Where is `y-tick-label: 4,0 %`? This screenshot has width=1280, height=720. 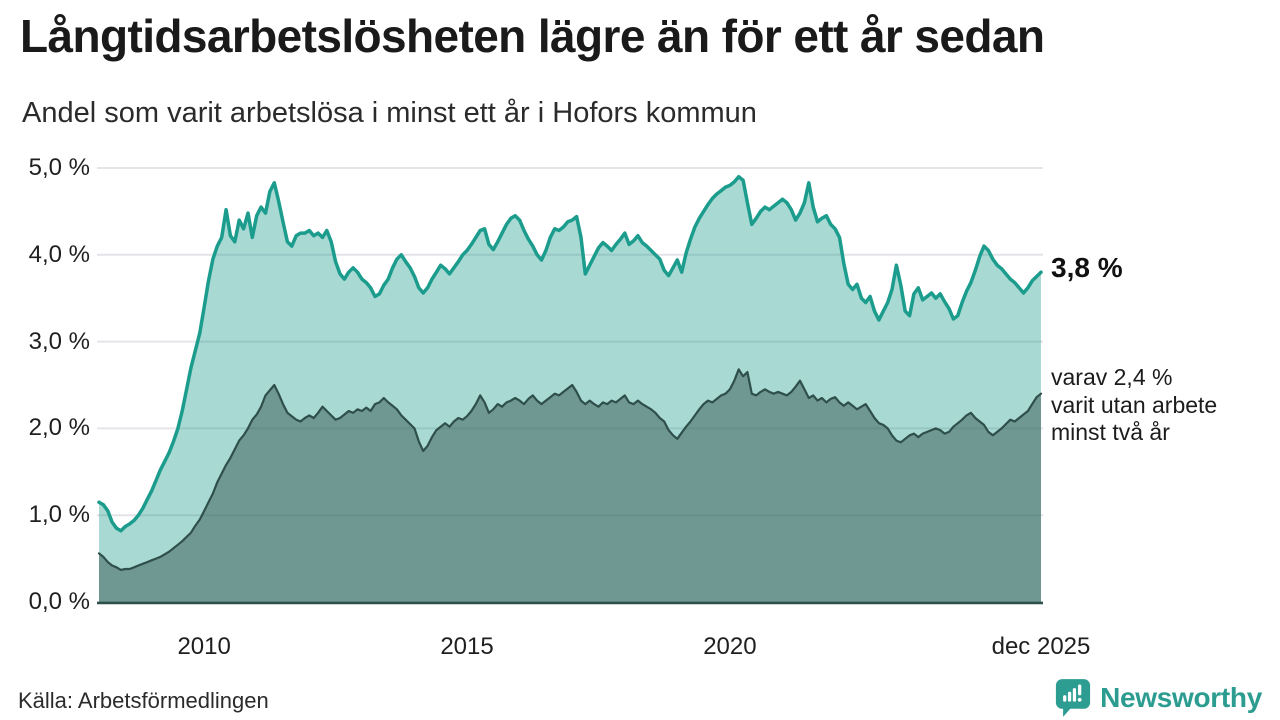 y-tick-label: 4,0 % is located at coordinates (59, 254).